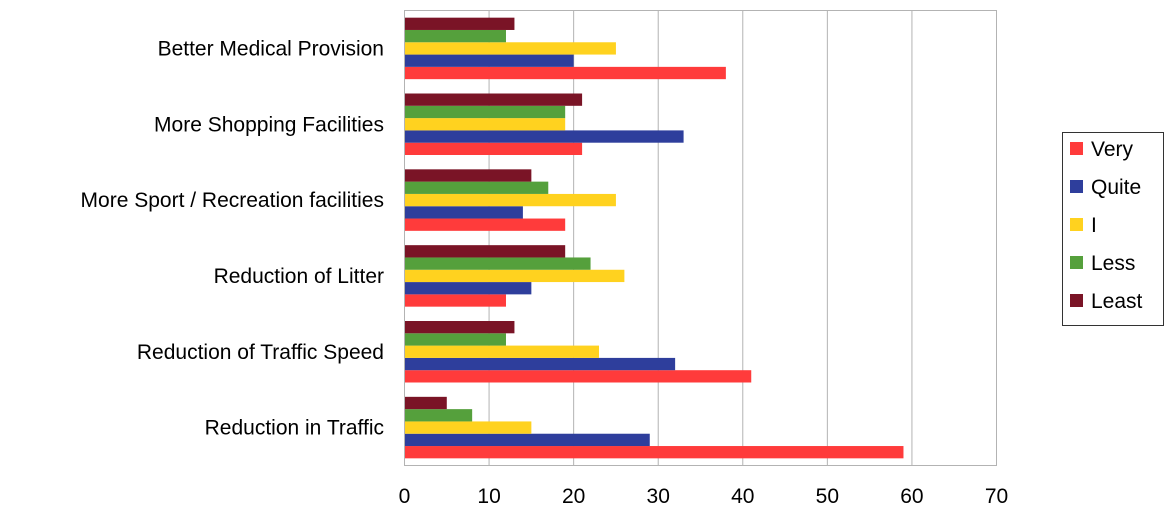 Image resolution: width=1166 pixels, height=523 pixels. Describe the element at coordinates (996, 496) in the screenshot. I see `x-tick-label: 70` at that location.